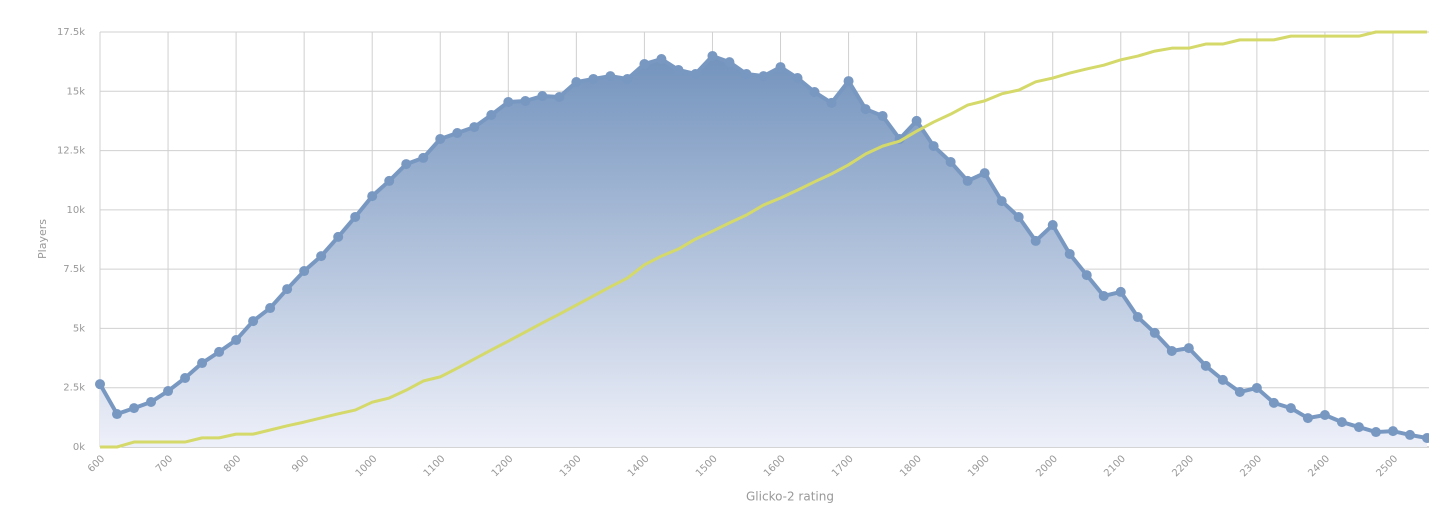  I want to click on x-tick-label: 1600, so click(775, 466).